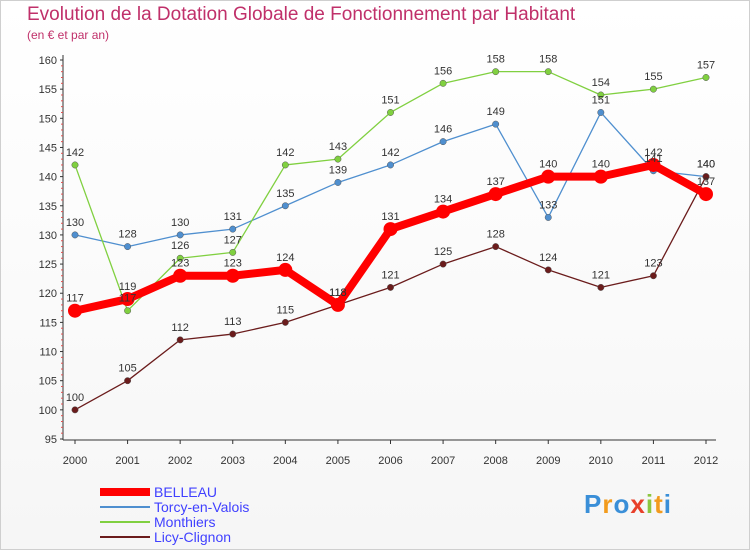 The image size is (750, 550). Describe the element at coordinates (628, 504) in the screenshot. I see `proxiti-logo: Proxiti` at that location.